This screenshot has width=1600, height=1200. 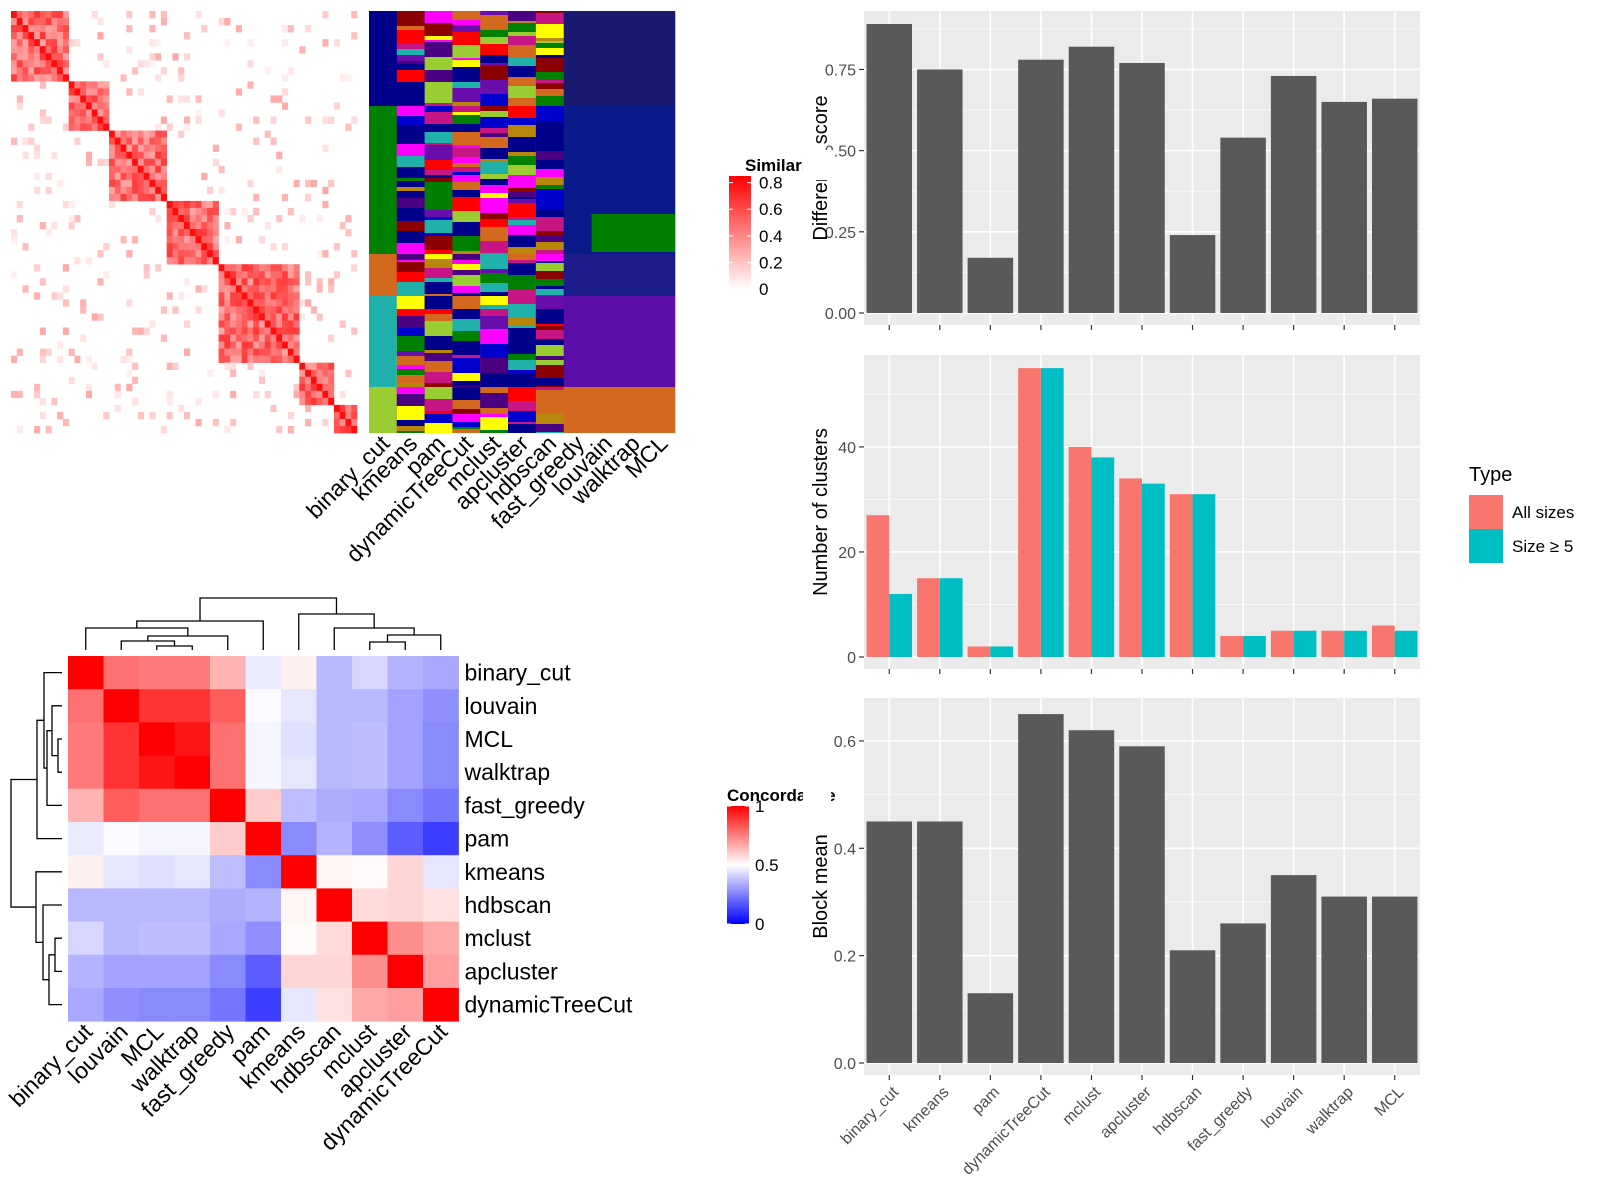 I want to click on y-tick-label: 0.25, so click(x=840, y=233).